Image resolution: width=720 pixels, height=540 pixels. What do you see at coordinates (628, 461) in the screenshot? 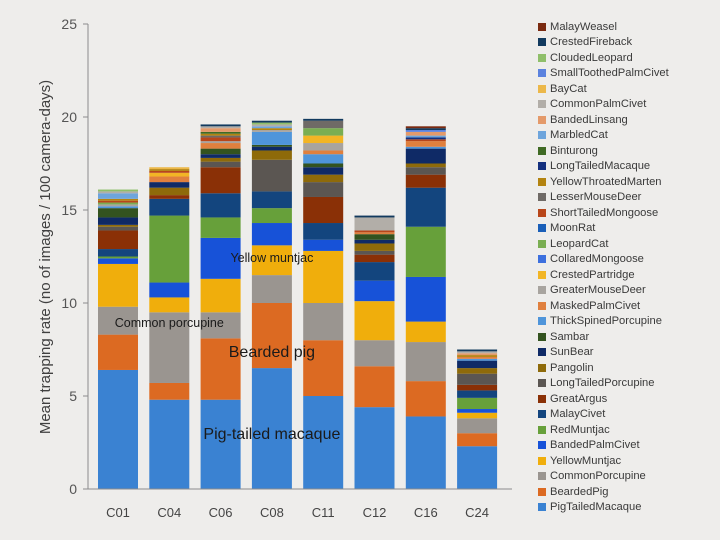
I see `legend-item: YellowMuntjac` at bounding box center [628, 461].